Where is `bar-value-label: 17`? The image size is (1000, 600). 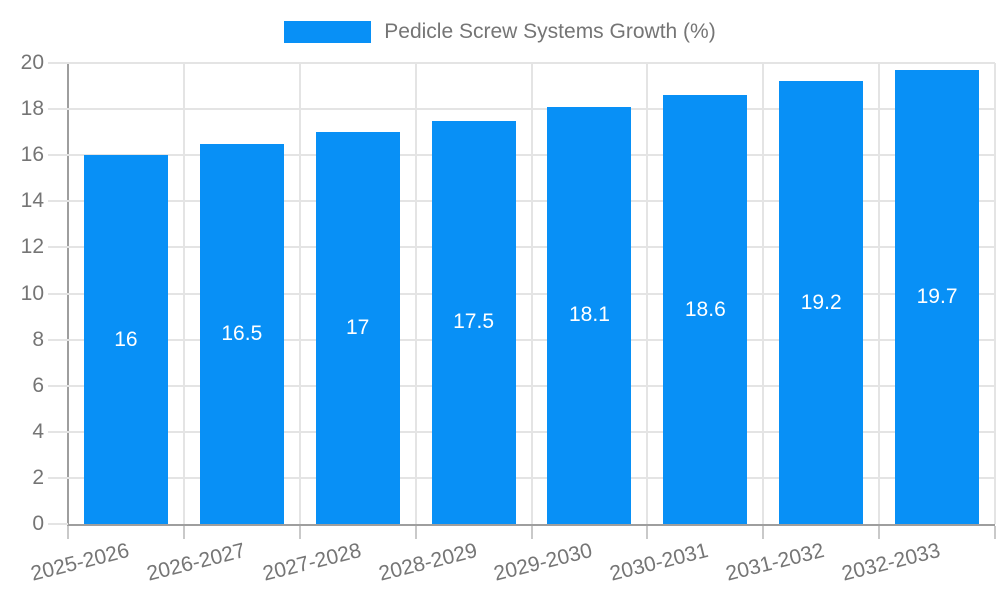 bar-value-label: 17 is located at coordinates (358, 328).